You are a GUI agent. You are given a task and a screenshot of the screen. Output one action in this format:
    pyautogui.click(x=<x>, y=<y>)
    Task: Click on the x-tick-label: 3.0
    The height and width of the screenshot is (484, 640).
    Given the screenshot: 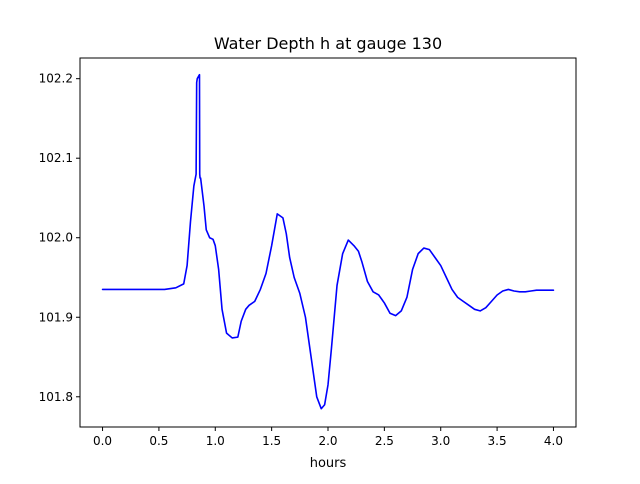 What is the action you would take?
    pyautogui.click(x=440, y=441)
    